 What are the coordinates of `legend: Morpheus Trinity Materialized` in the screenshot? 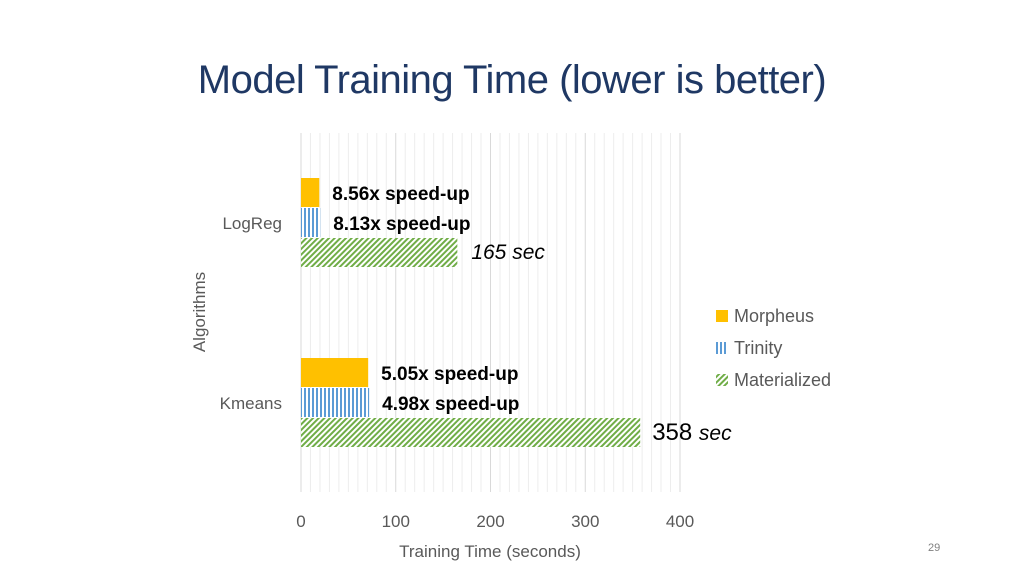 It's located at (773, 348).